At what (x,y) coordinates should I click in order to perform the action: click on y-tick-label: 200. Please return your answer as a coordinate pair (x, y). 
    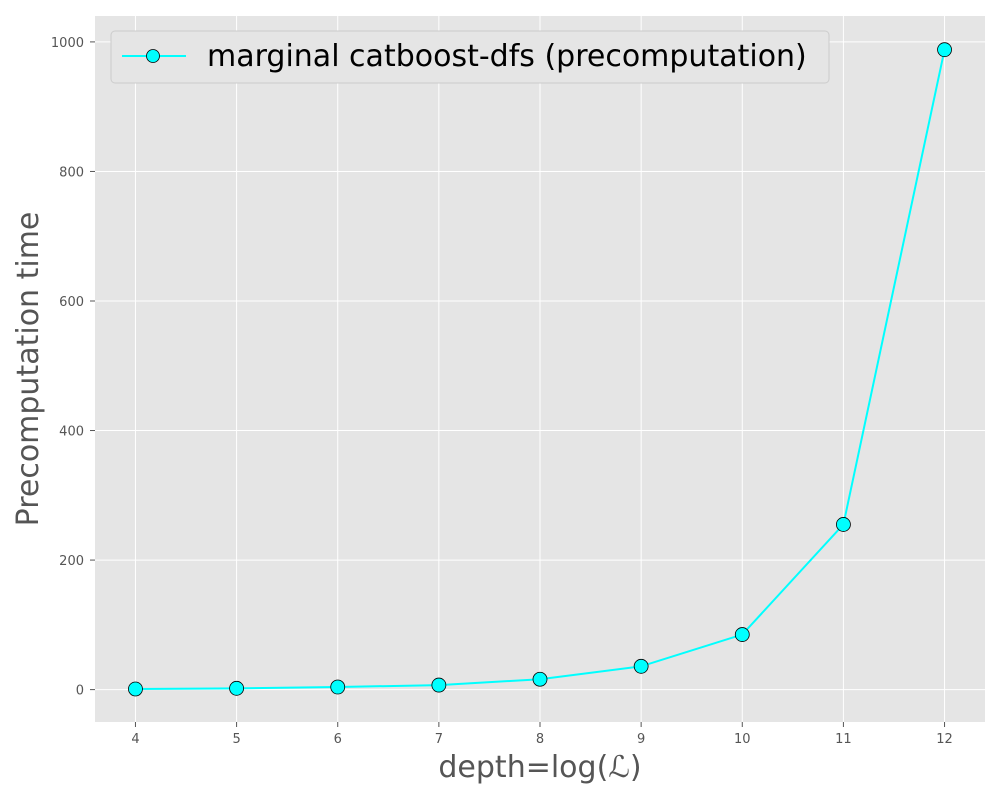
    Looking at the image, I should click on (71, 561).